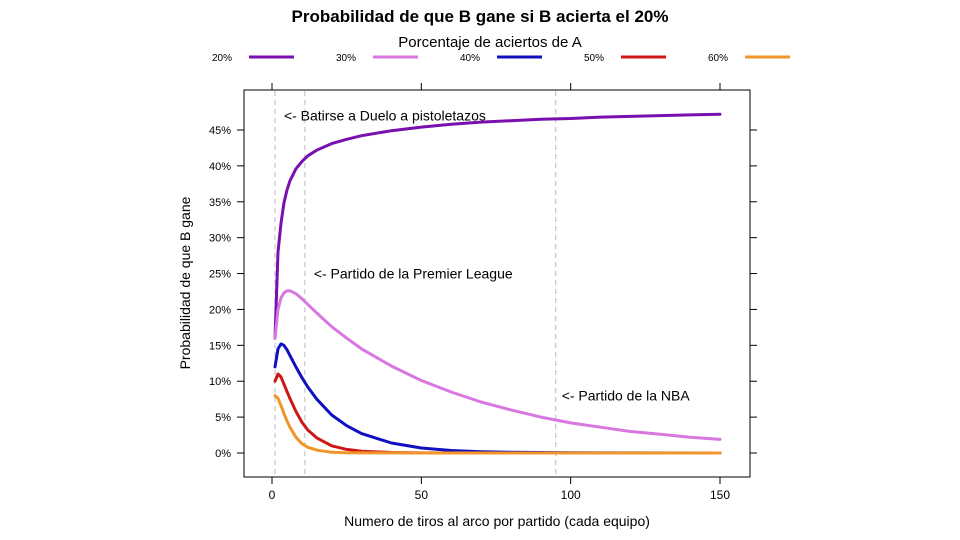 The image size is (960, 540). I want to click on series-line-60pct, so click(497, 424).